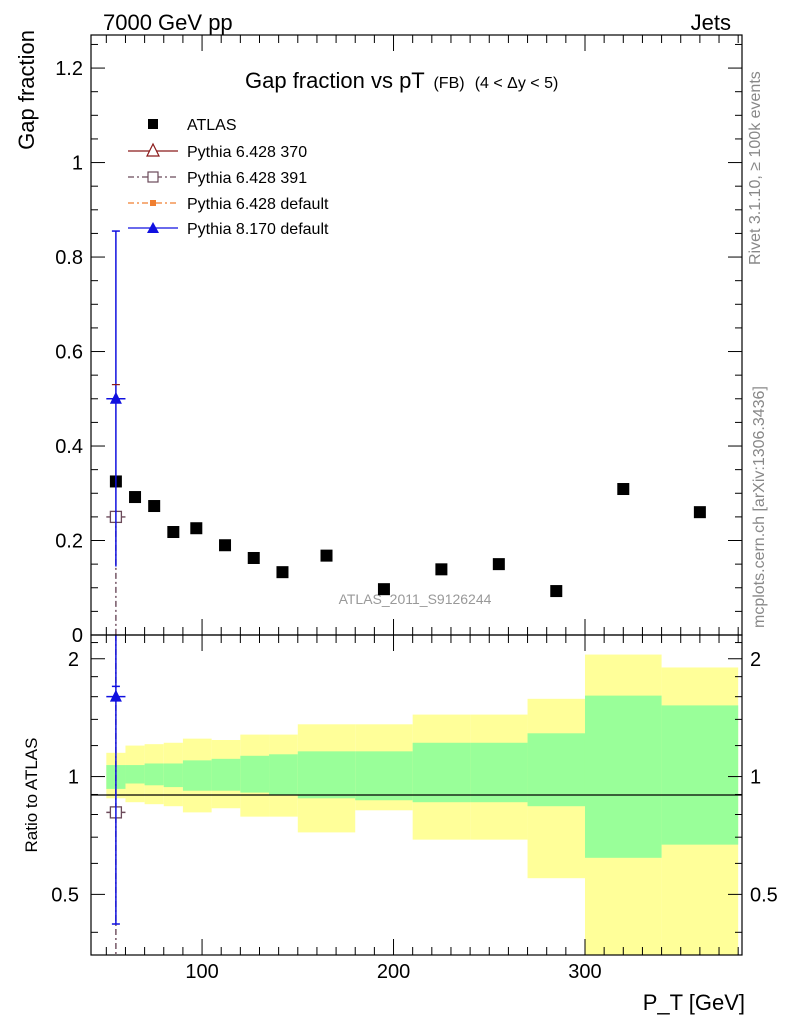 This screenshot has height=1024, width=786. I want to click on bottom-ylabel: Ratio to ATLAS, so click(31, 795).